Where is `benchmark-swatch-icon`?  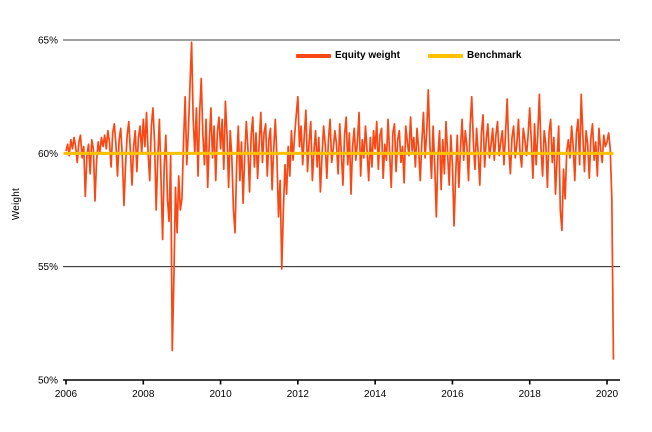
benchmark-swatch-icon is located at coordinates (445, 55).